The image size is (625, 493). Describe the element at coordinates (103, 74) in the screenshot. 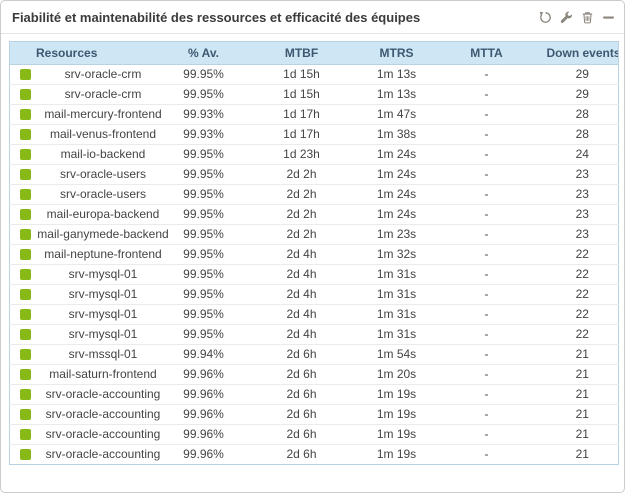

I see `resource-cell: srv-oracle-crm` at that location.